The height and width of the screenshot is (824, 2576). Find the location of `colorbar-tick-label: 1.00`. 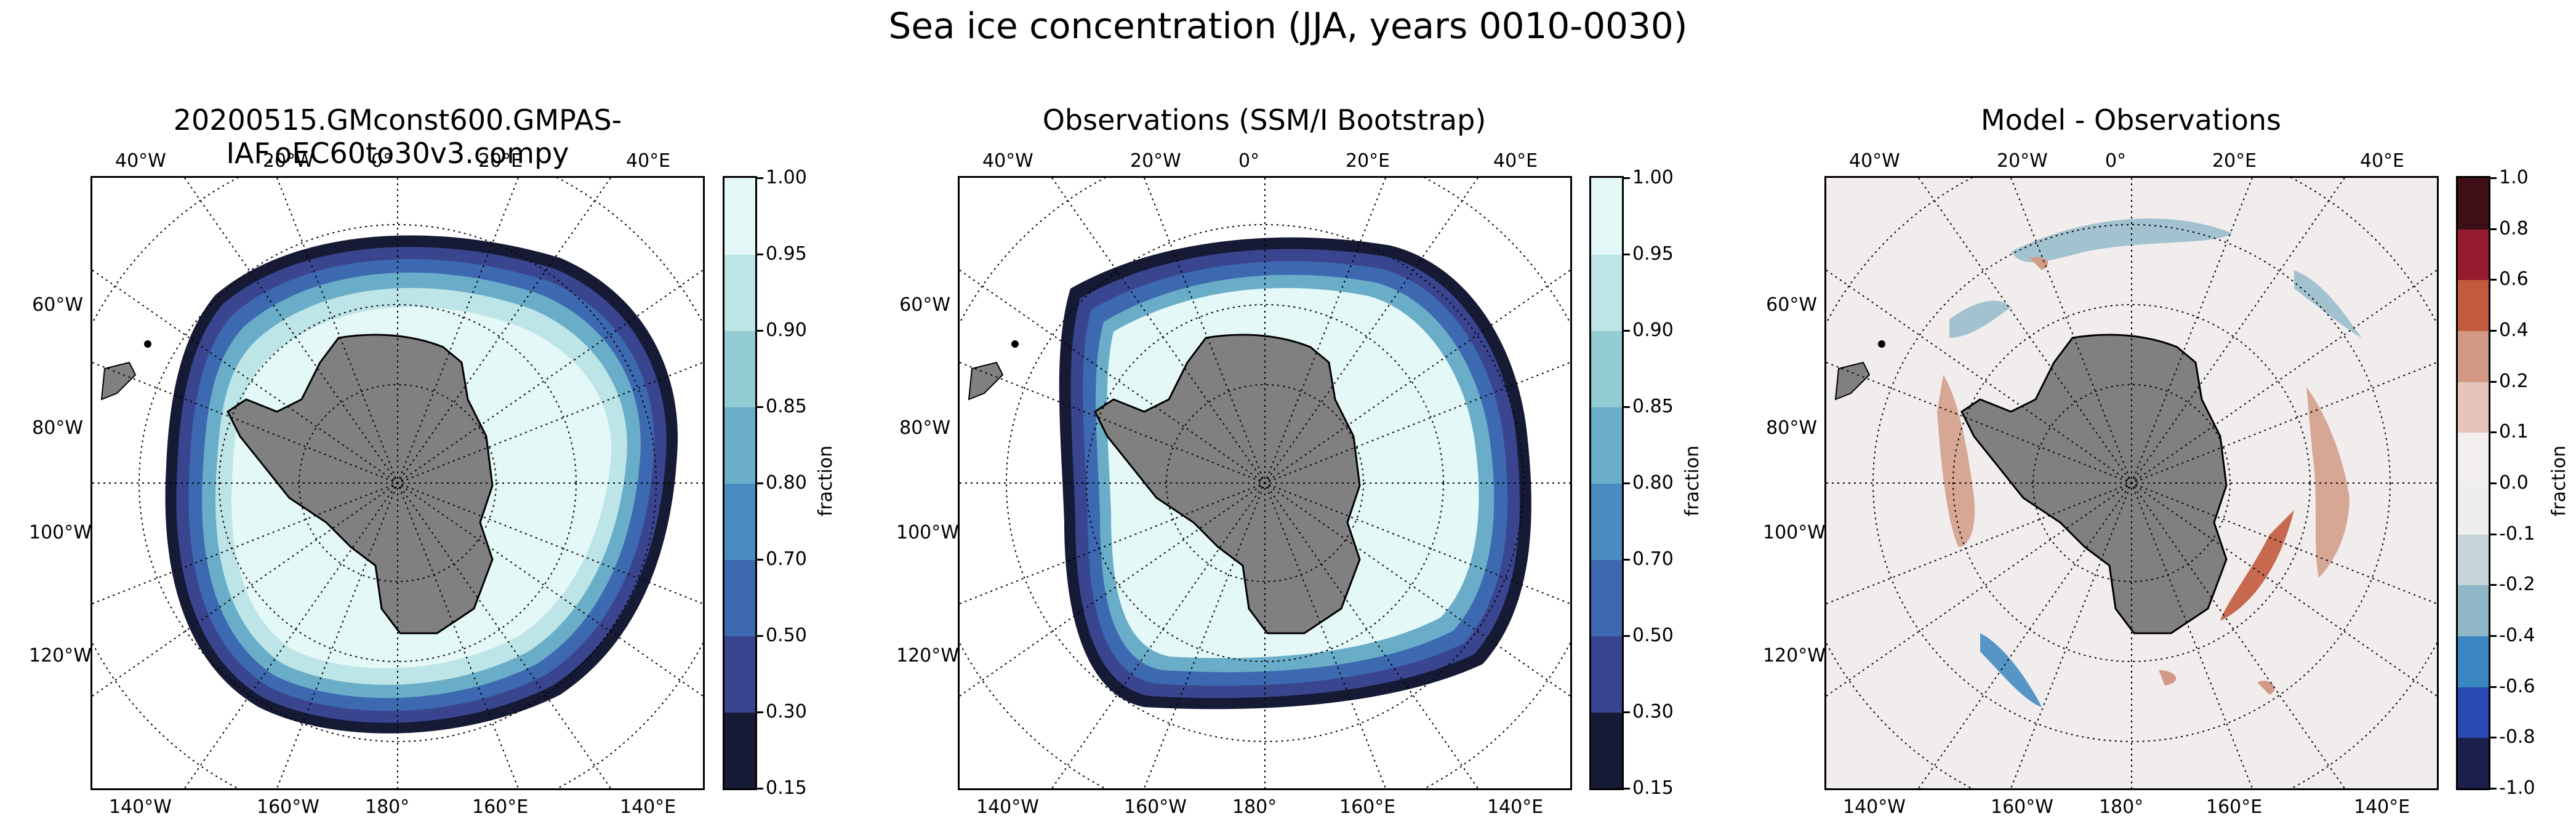

colorbar-tick-label: 1.00 is located at coordinates (1653, 177).